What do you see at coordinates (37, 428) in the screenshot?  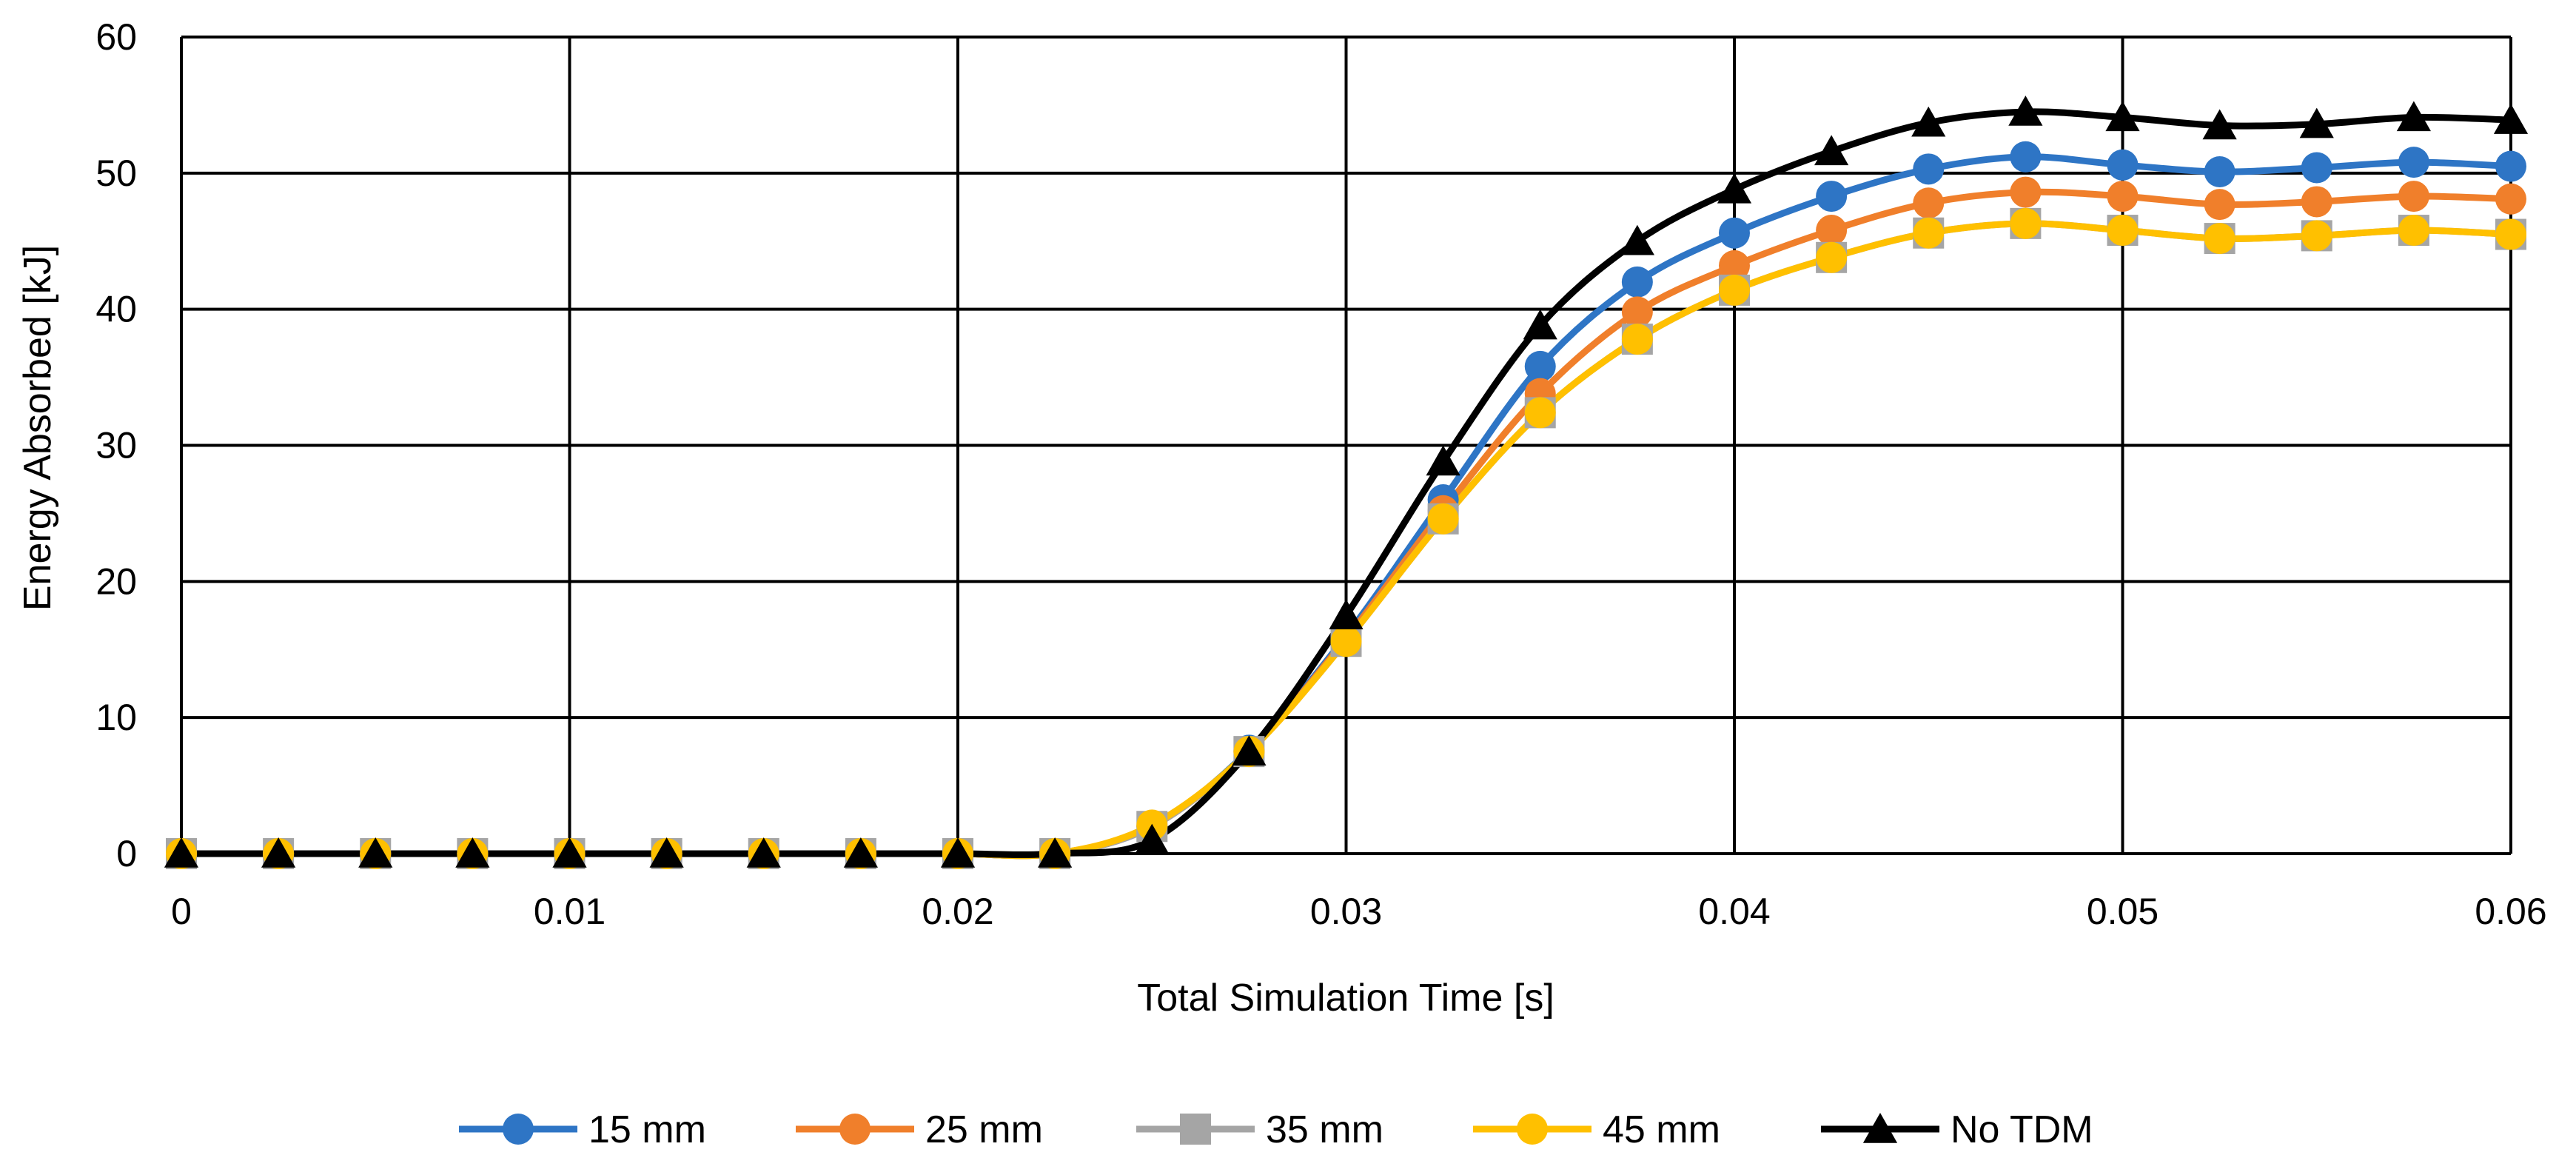 I see `y-axis-title: Energy Absorbed [kJ]` at bounding box center [37, 428].